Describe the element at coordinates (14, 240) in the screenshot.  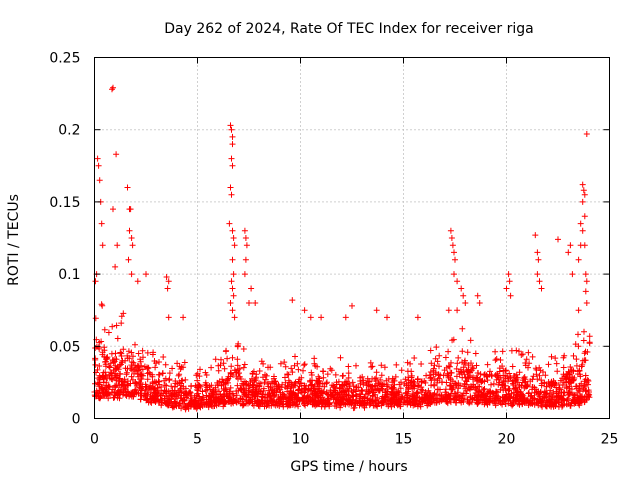
I see `y-axis-label: ROTI / TECUs` at that location.